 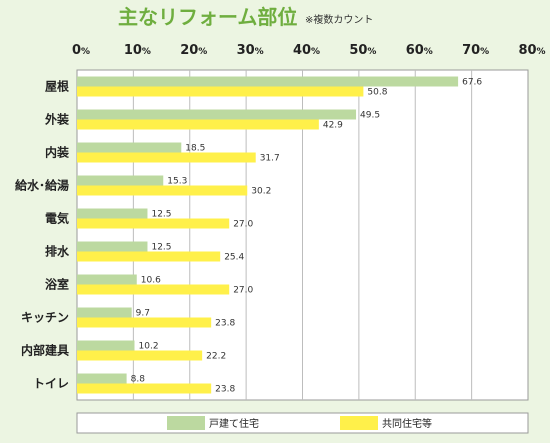 What do you see at coordinates (531, 50) in the screenshot?
I see `tick-label: 80%` at bounding box center [531, 50].